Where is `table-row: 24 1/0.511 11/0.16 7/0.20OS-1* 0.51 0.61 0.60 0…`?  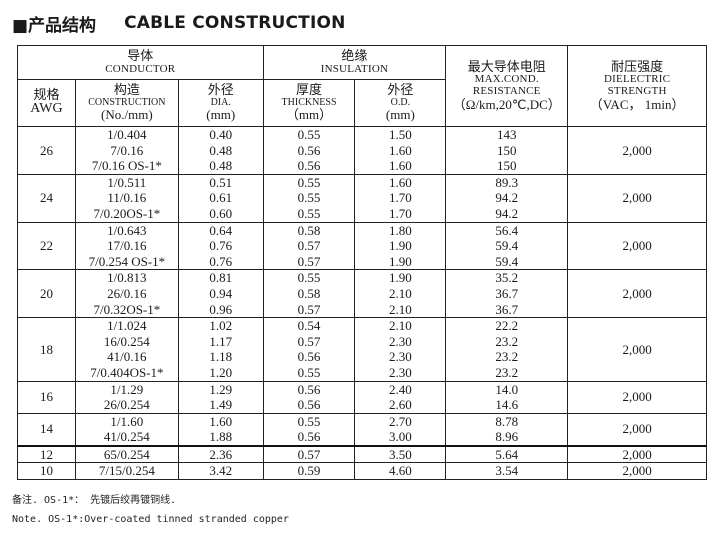 table-row: 24 1/0.511 11/0.16 7/0.20OS-1* 0.51 0.61 0.60 0… is located at coordinates (362, 198).